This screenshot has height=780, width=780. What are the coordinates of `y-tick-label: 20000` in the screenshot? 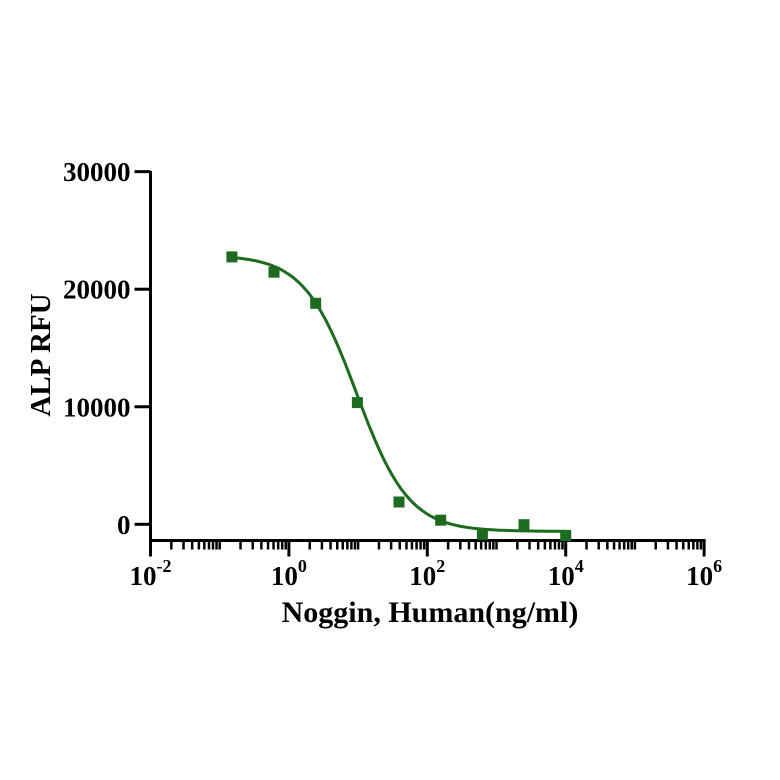 It's located at (97, 290).